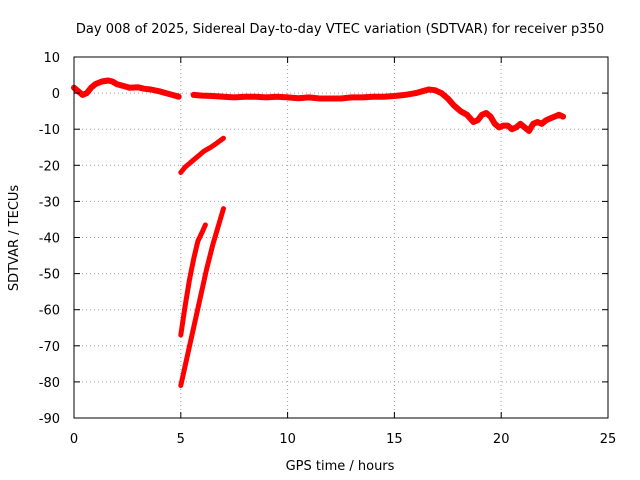  I want to click on y-tick-label: -80, so click(49, 383).